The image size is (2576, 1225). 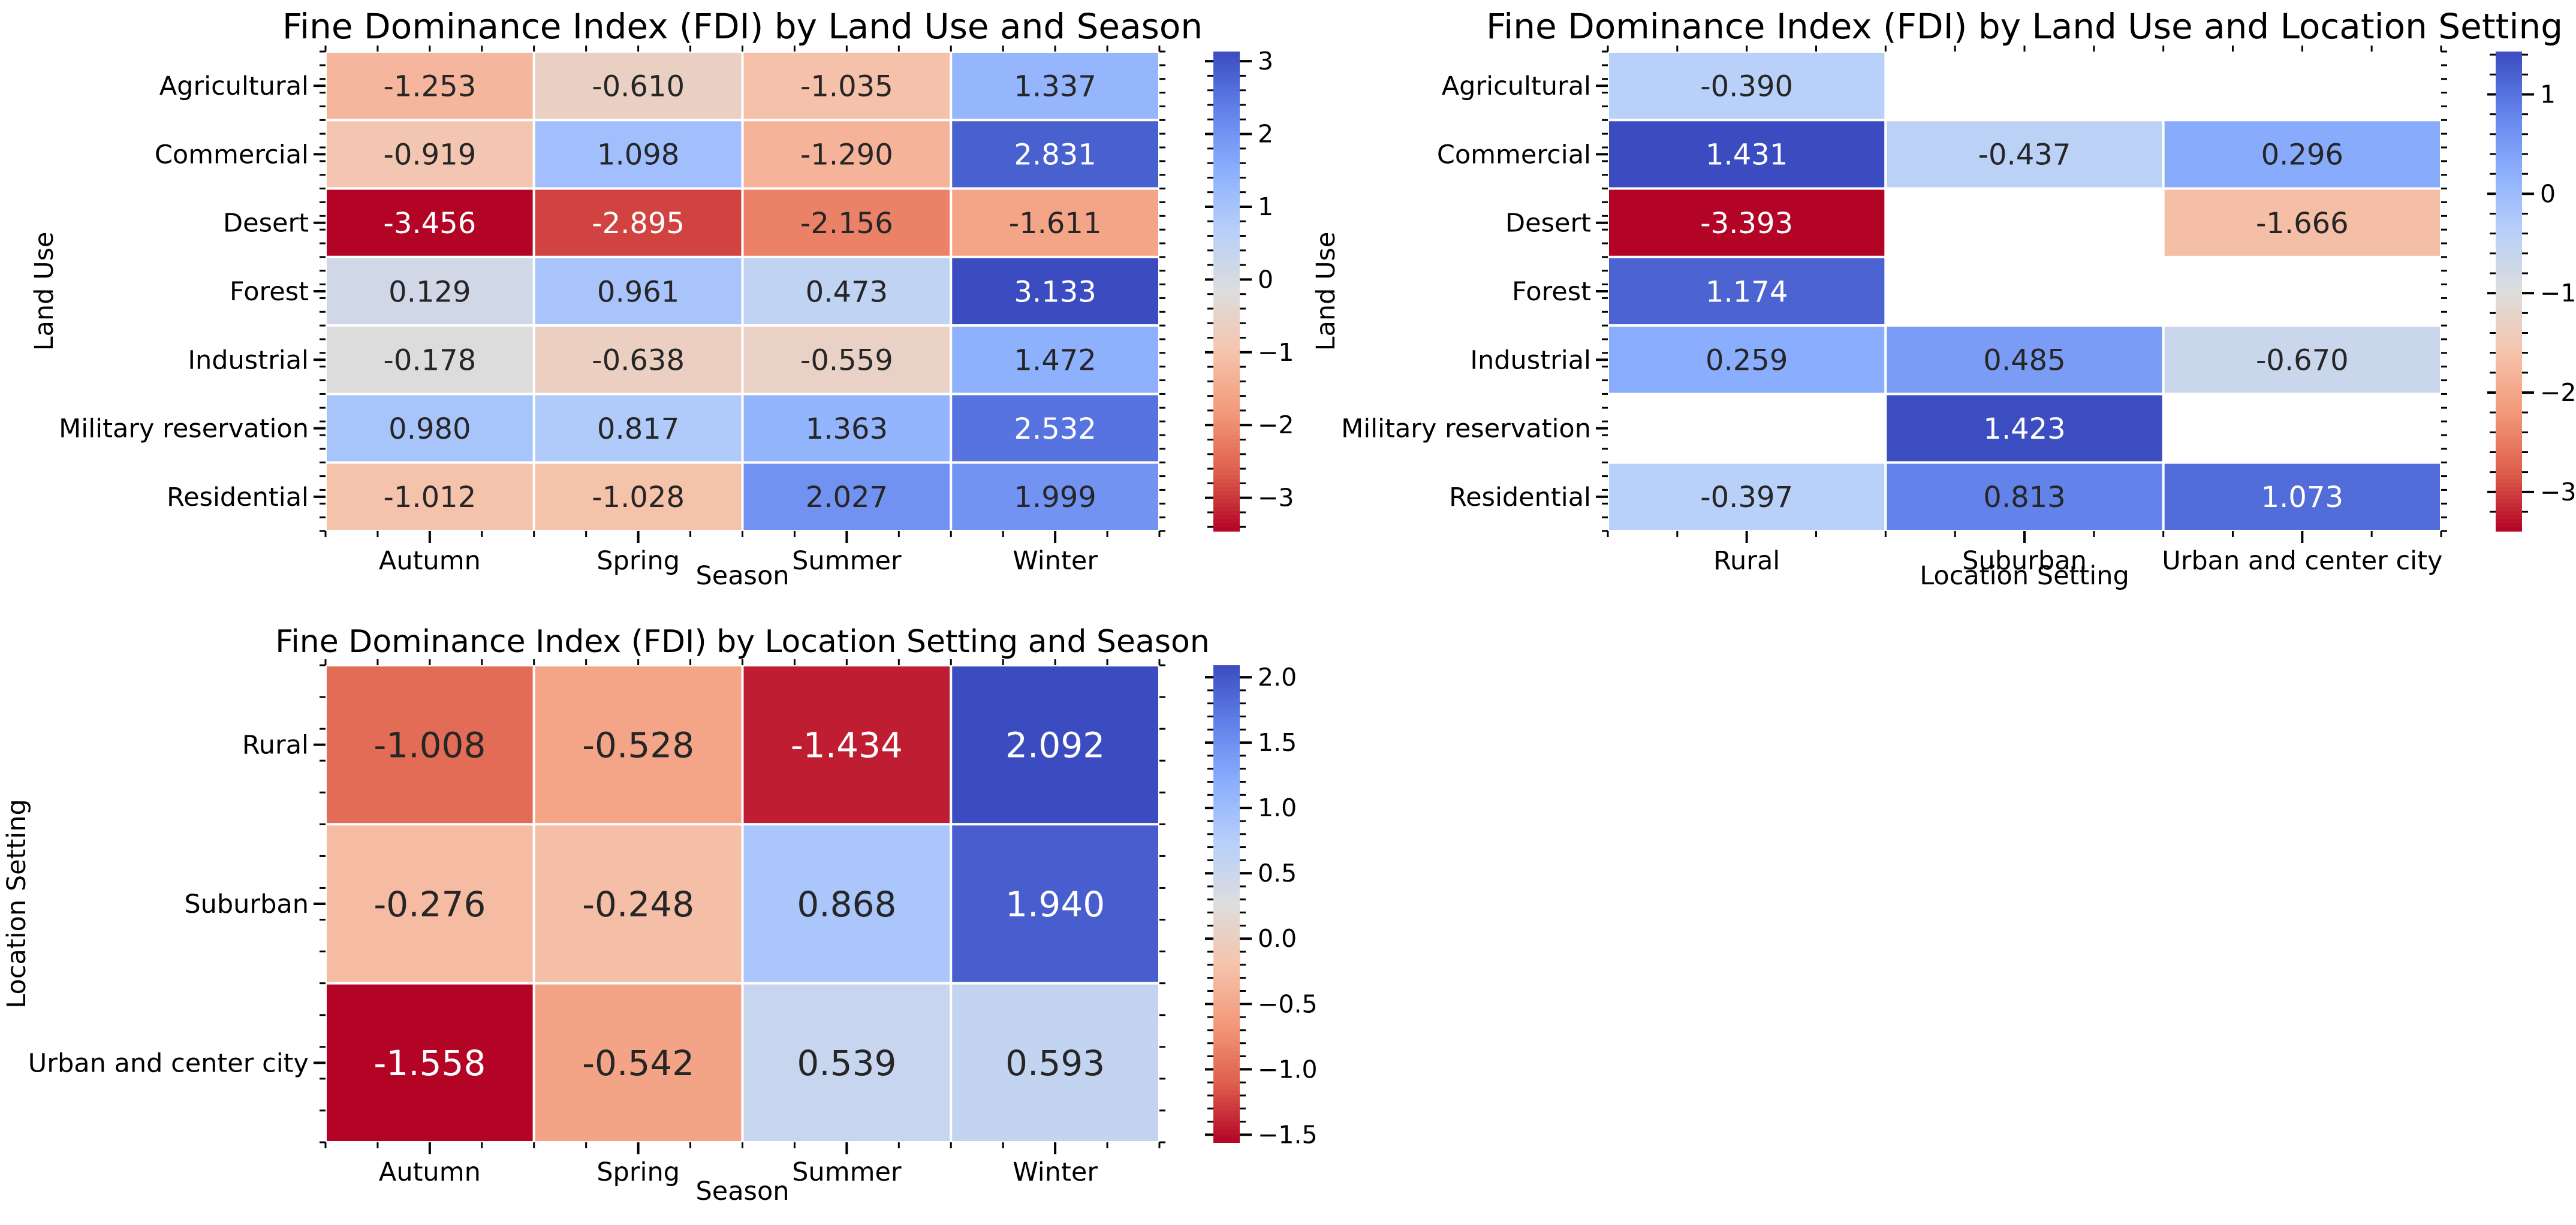 What do you see at coordinates (1747, 497) in the screenshot?
I see `cell-value-label: -0.397` at bounding box center [1747, 497].